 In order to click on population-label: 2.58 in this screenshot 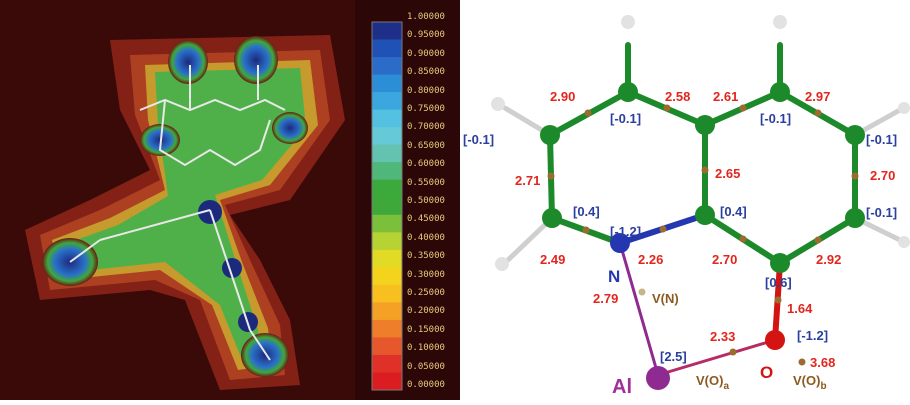, I will do `click(677, 96)`.